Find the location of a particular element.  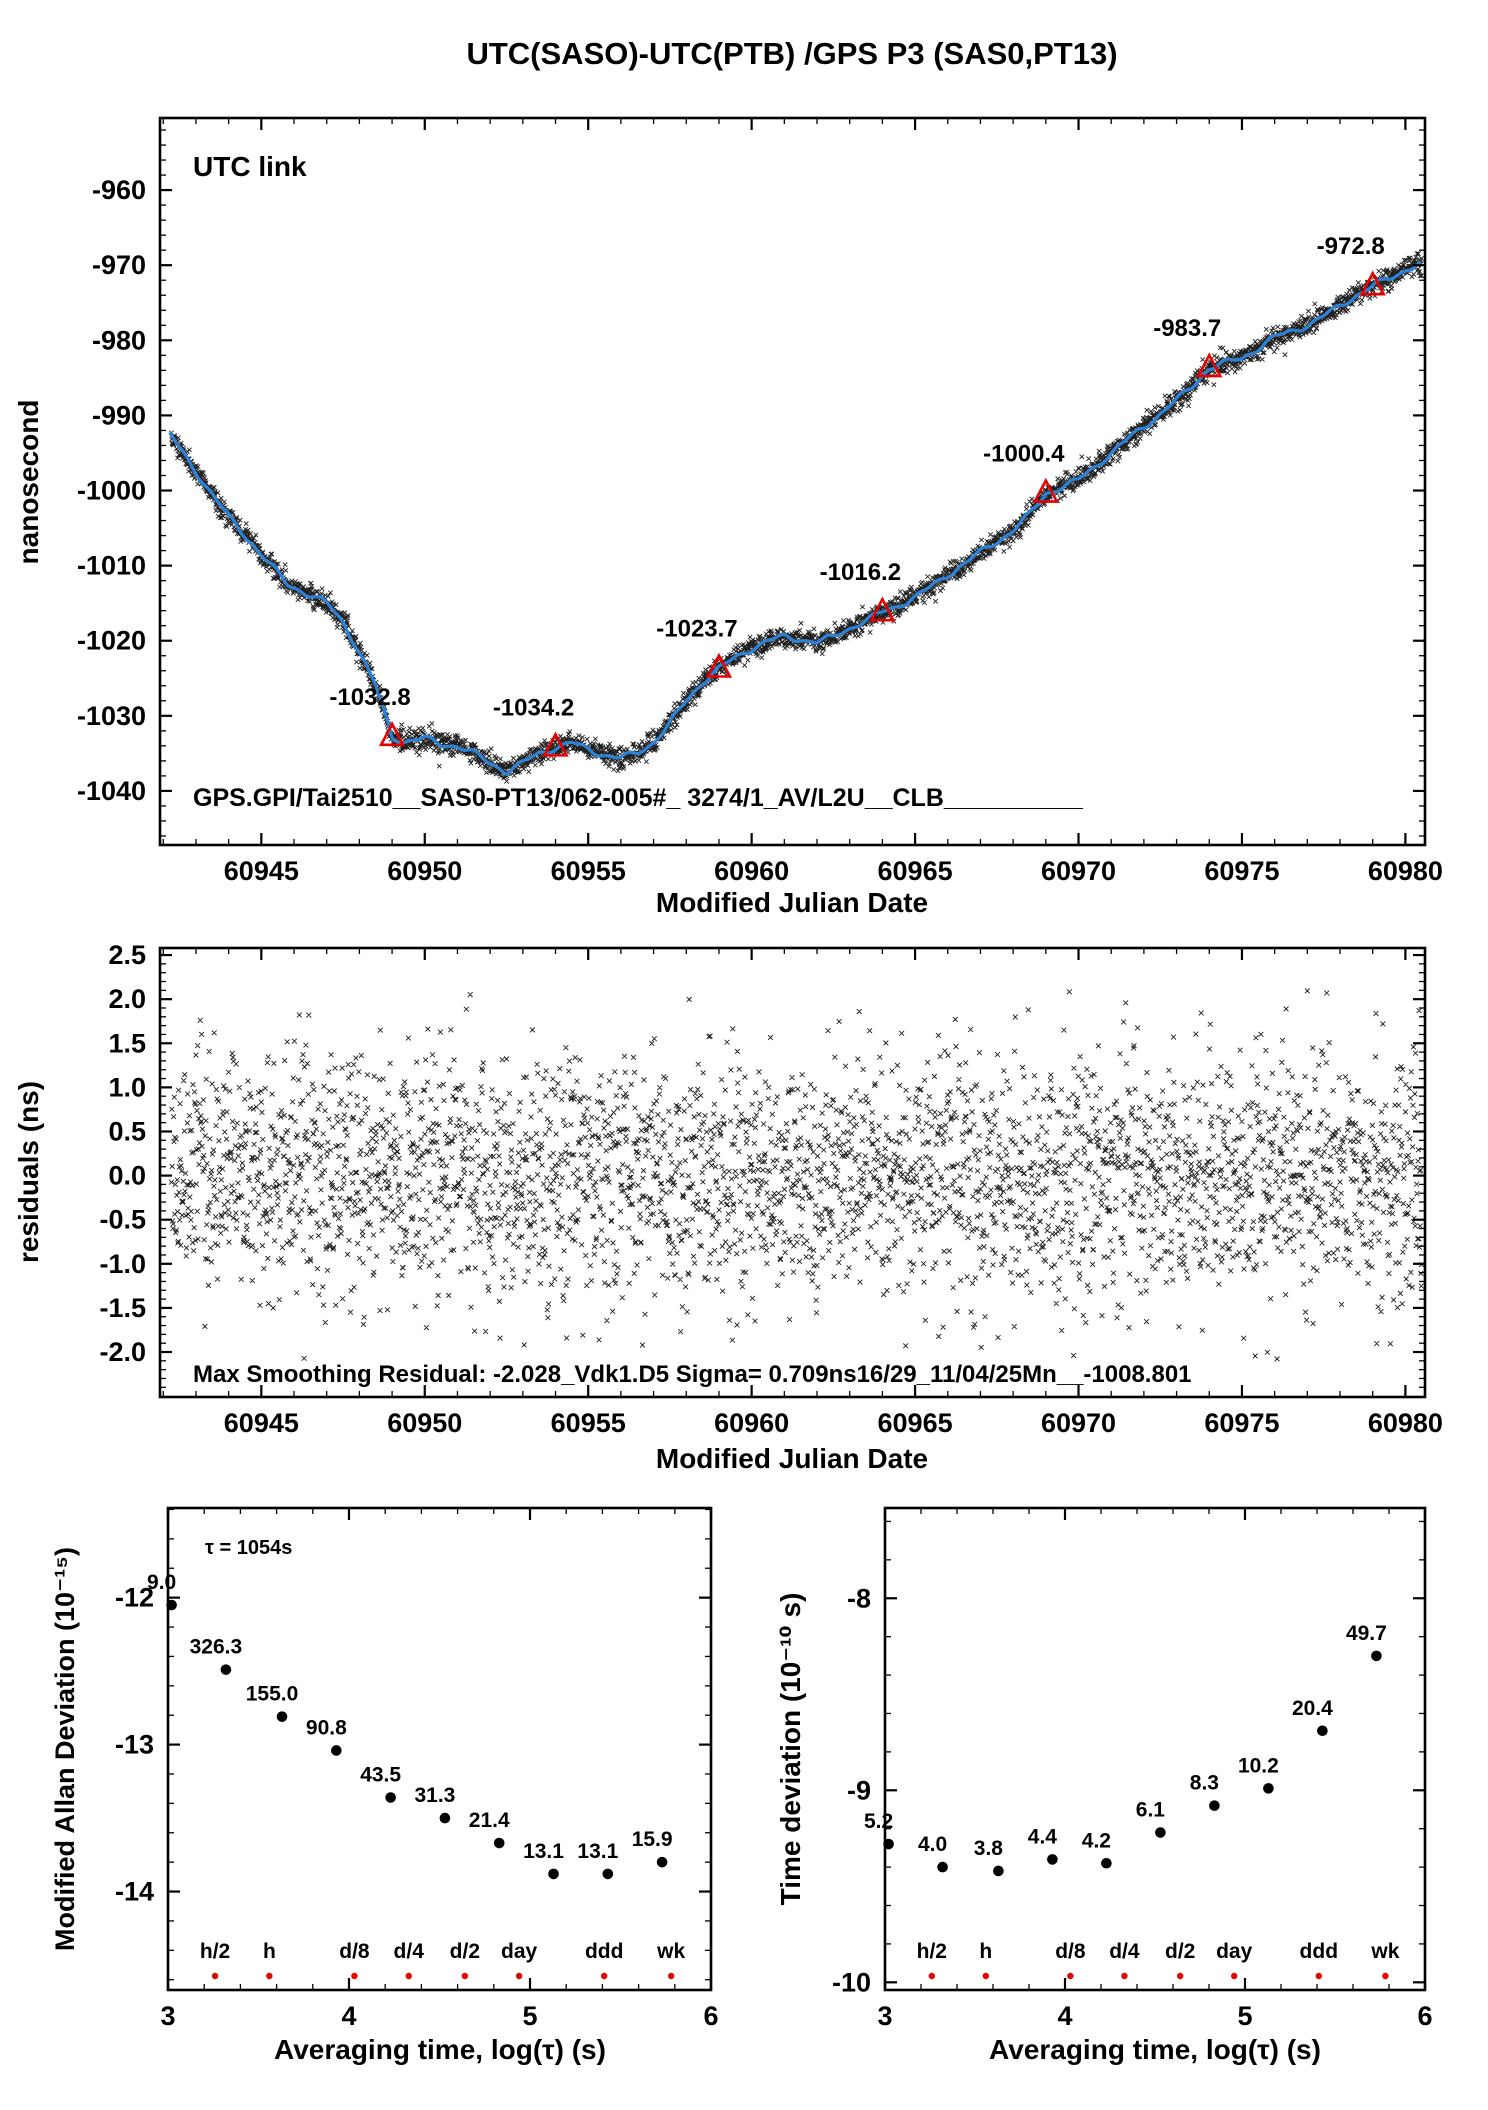

phase-x-axis-label: Modified Julian Date is located at coordinates (792, 902).